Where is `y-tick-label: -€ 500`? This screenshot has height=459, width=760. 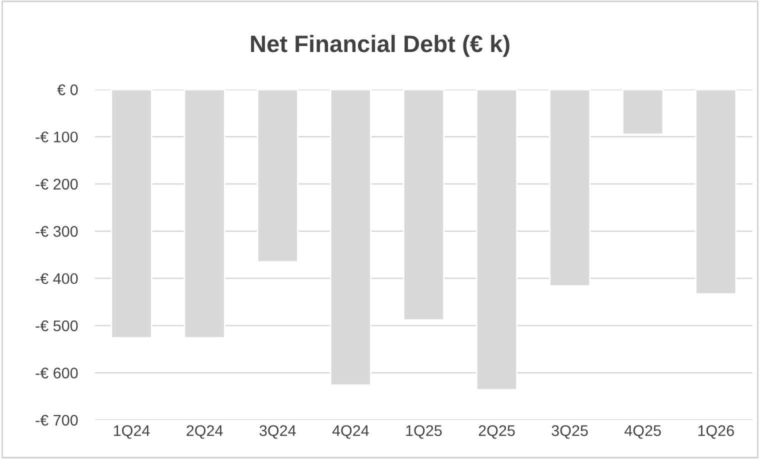
y-tick-label: -€ 500 is located at coordinates (57, 326).